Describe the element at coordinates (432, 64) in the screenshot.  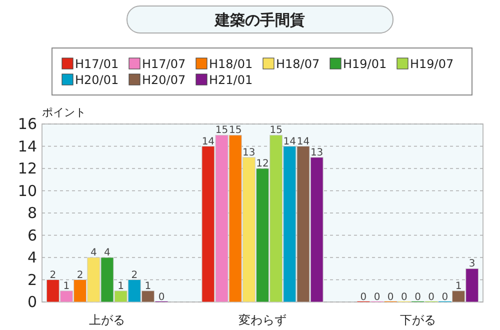
I see `legend-label: H19/07` at that location.